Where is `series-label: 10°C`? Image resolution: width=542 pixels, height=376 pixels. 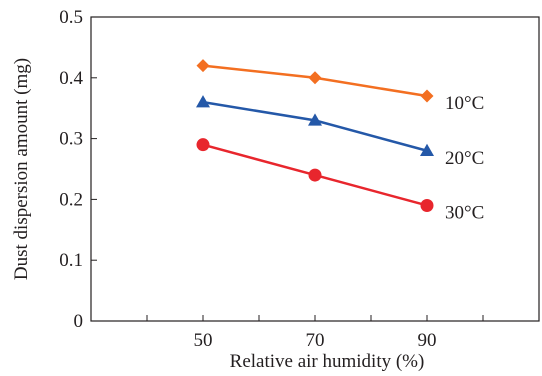
series-label: 10°C is located at coordinates (464, 103).